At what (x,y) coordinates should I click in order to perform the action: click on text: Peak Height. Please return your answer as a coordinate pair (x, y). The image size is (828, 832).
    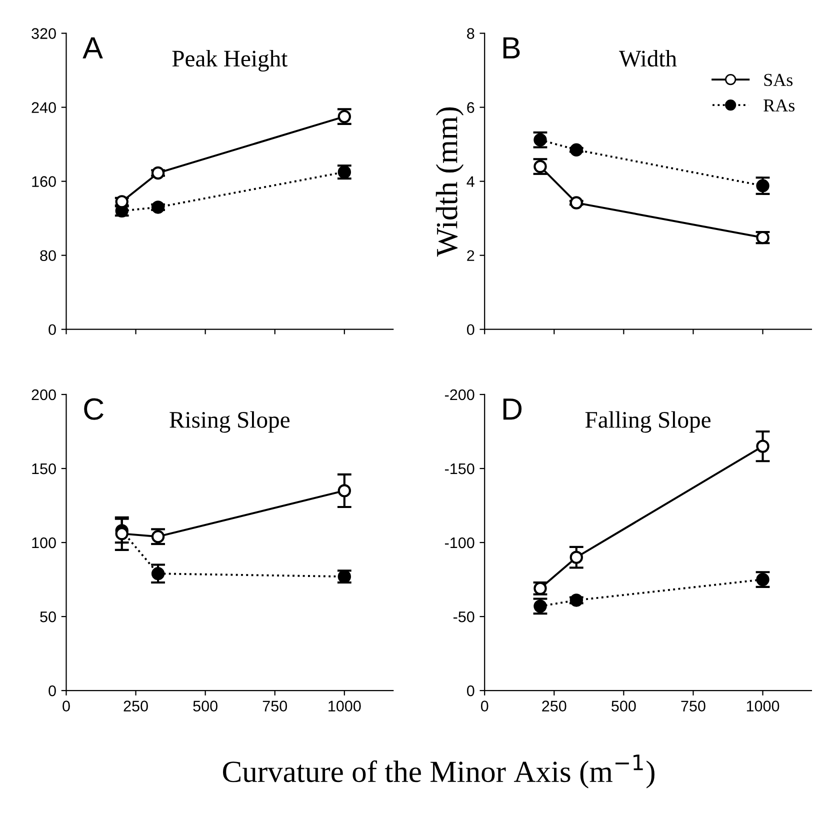
    Looking at the image, I should click on (230, 61).